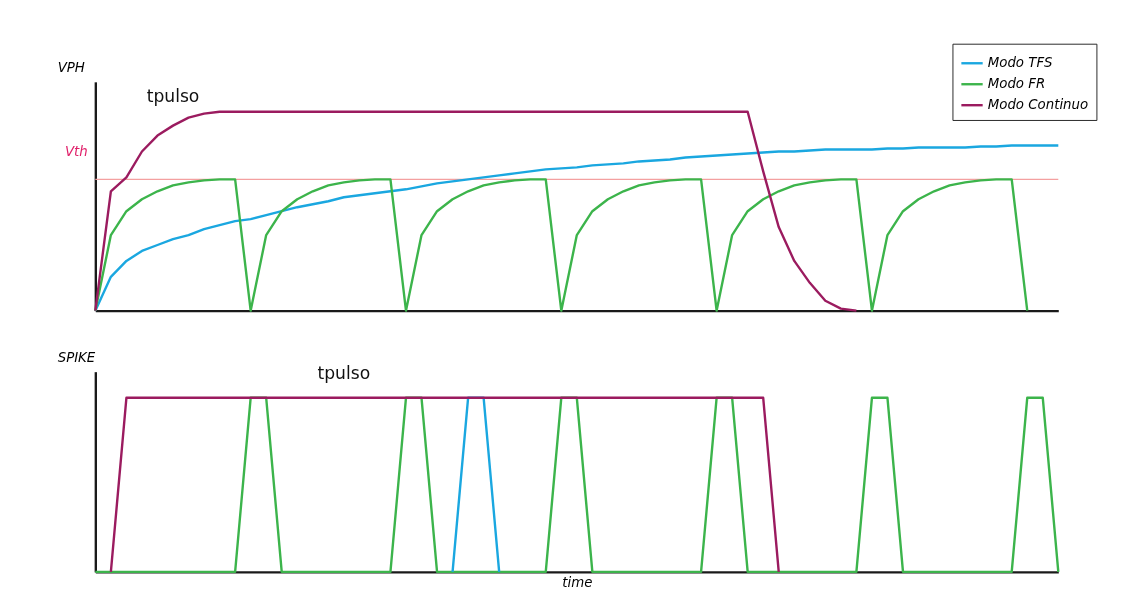  Describe the element at coordinates (1016, 84) in the screenshot. I see `legend-label: Modo FR` at that location.